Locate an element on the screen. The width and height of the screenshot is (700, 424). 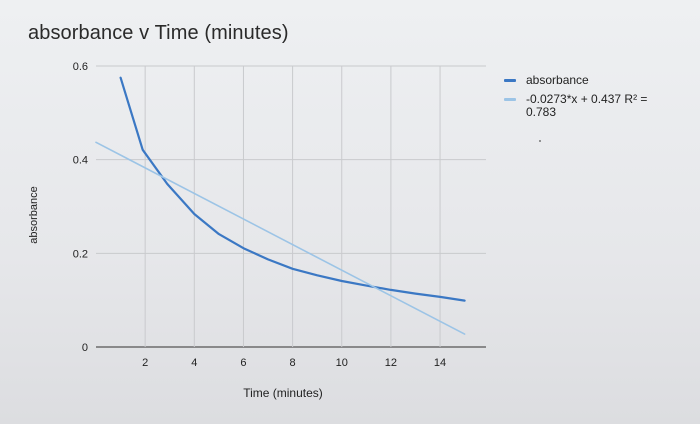
x-tick-label: 12 is located at coordinates (391, 363).